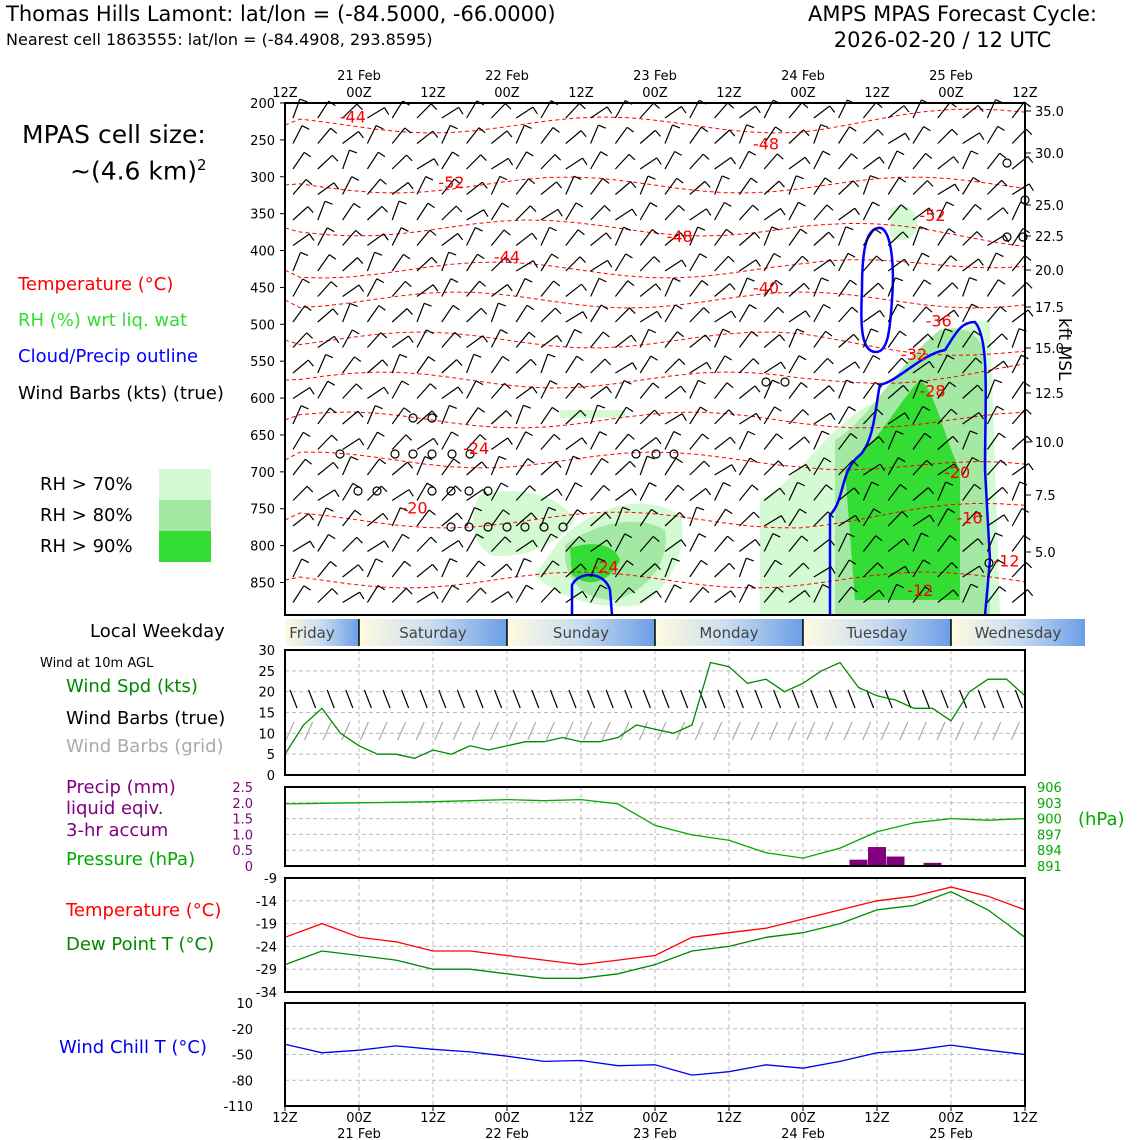 This screenshot has width=1140, height=1140. What do you see at coordinates (377, 491) in the screenshot?
I see `calm-circle` at bounding box center [377, 491].